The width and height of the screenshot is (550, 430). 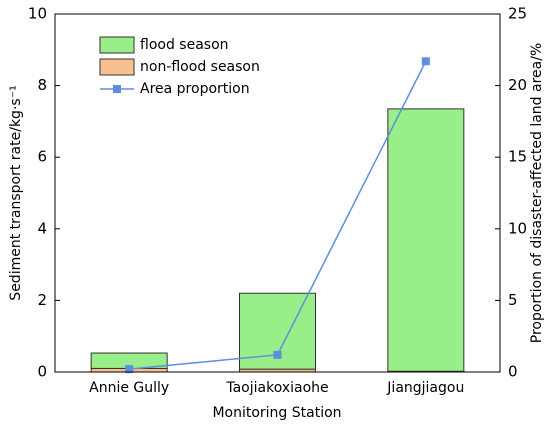 What do you see at coordinates (425, 388) in the screenshot?
I see `x-tick-label: Jiangjiagou` at bounding box center [425, 388].